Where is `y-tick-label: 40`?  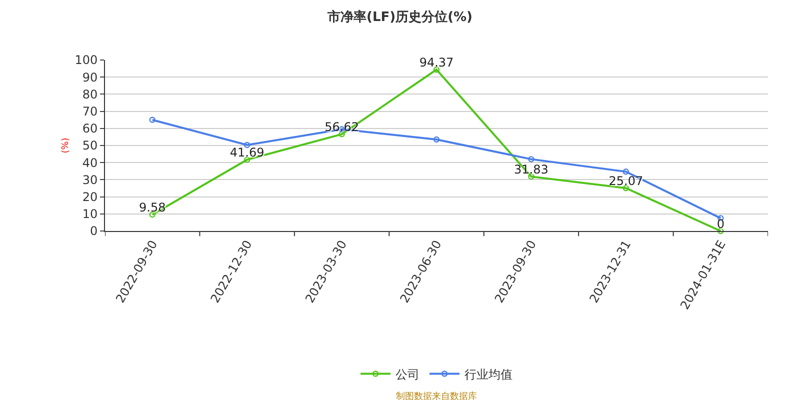
y-tick-label: 40 is located at coordinates (90, 163).